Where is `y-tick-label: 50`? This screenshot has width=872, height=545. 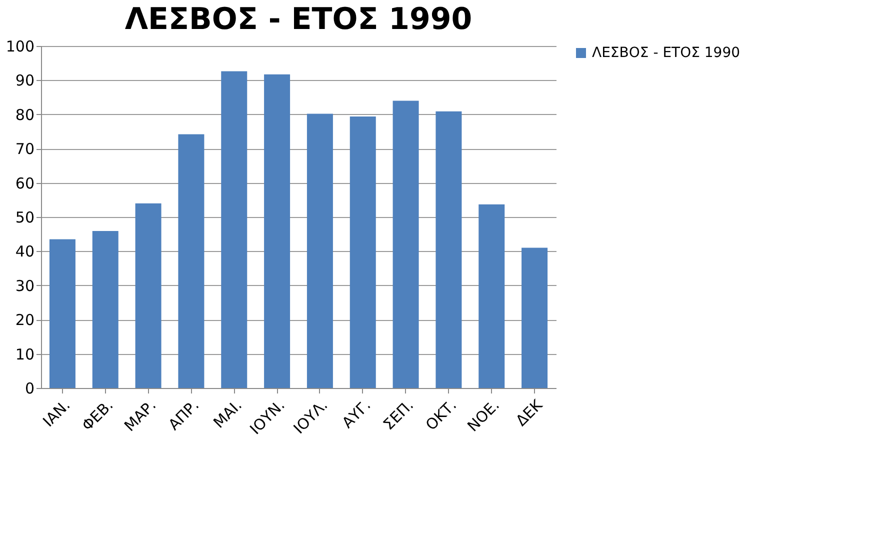 y-tick-label: 50 is located at coordinates (24, 217).